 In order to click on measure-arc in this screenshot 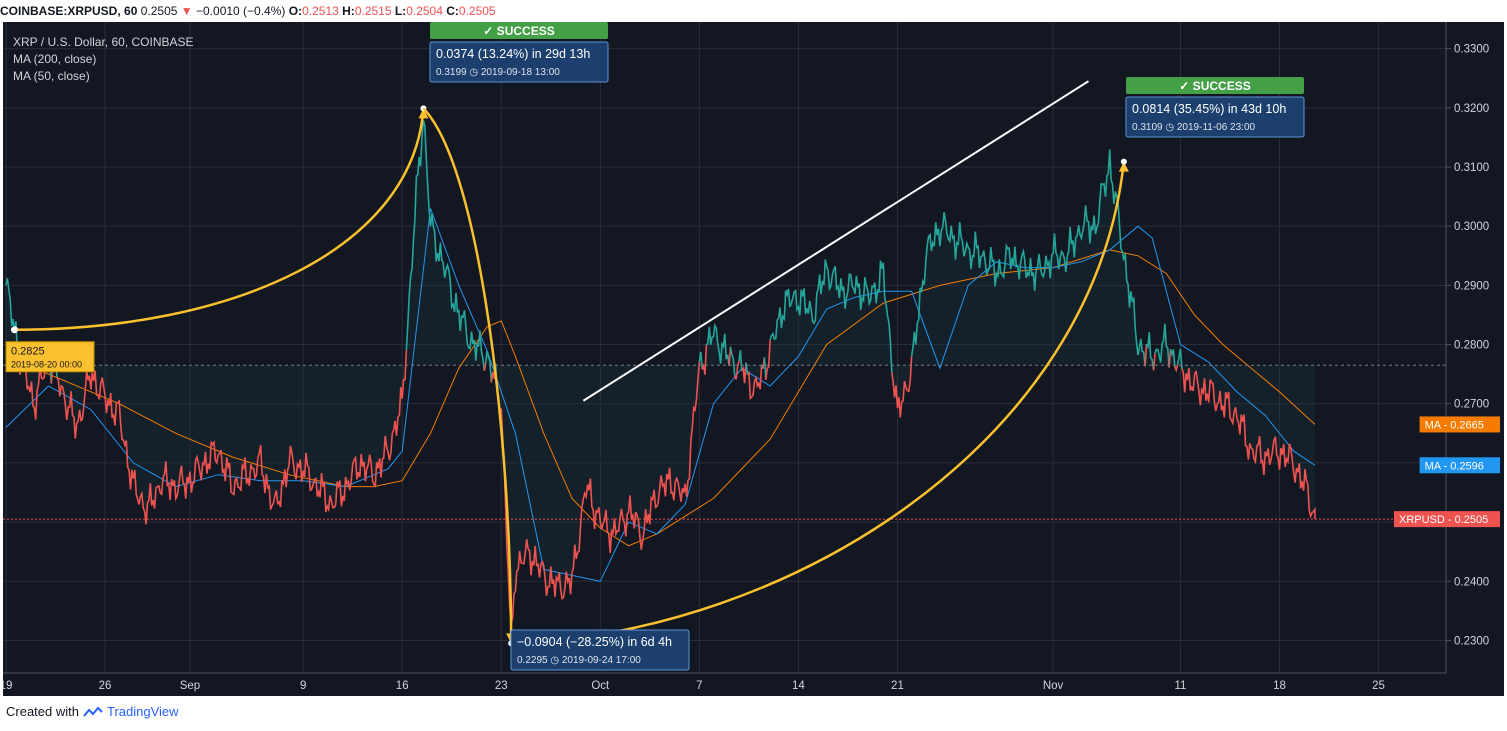, I will do `click(467, 375)`.